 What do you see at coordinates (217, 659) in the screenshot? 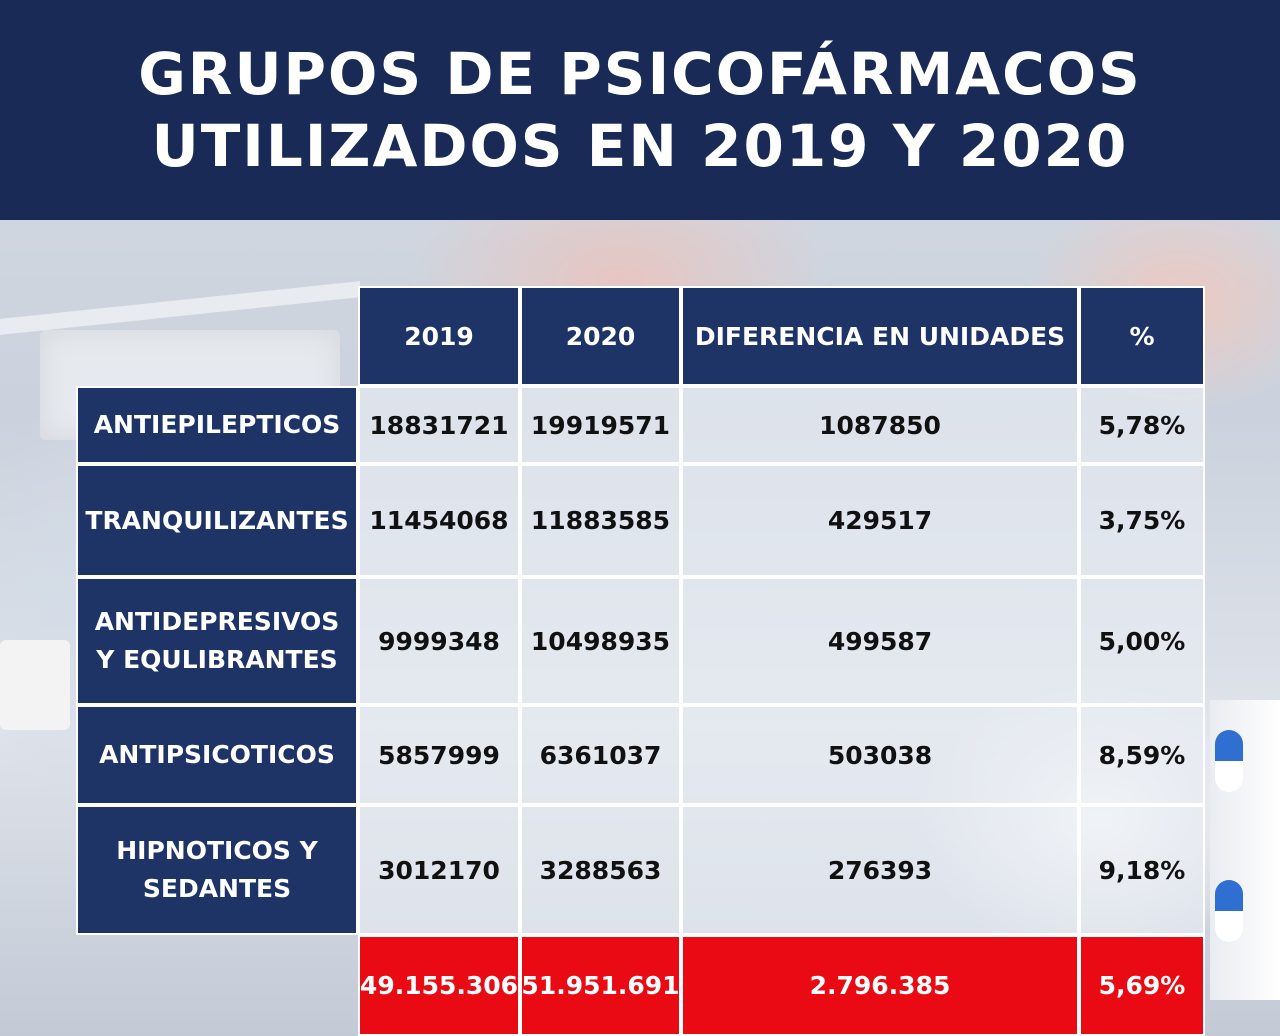
I see `row-label-line: Y EQULIBRANTES` at bounding box center [217, 659].